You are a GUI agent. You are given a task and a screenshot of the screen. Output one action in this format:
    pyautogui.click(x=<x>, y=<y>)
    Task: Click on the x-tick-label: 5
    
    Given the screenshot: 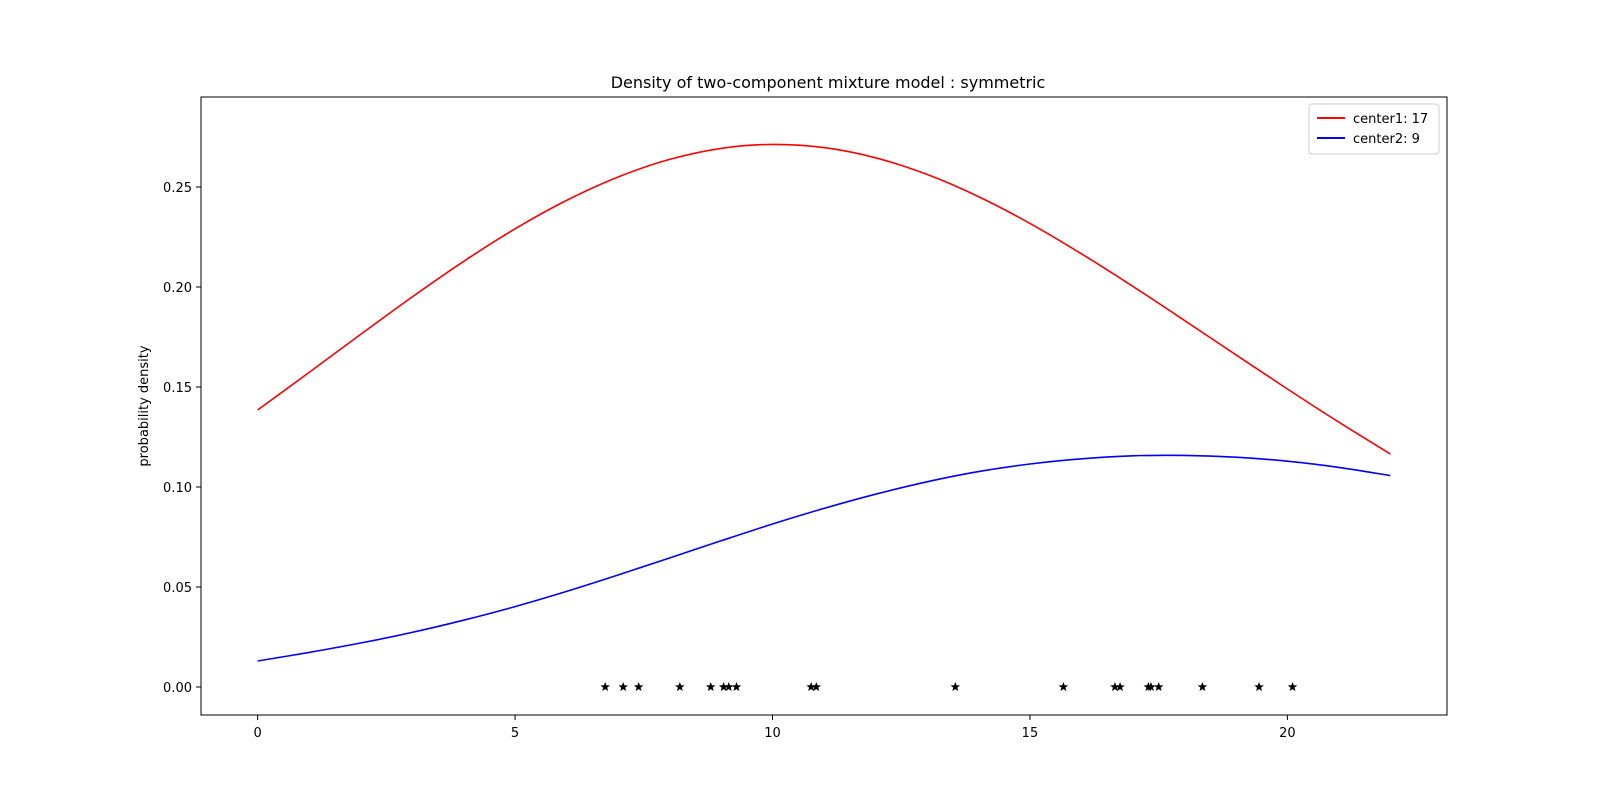 What is the action you would take?
    pyautogui.click(x=515, y=733)
    